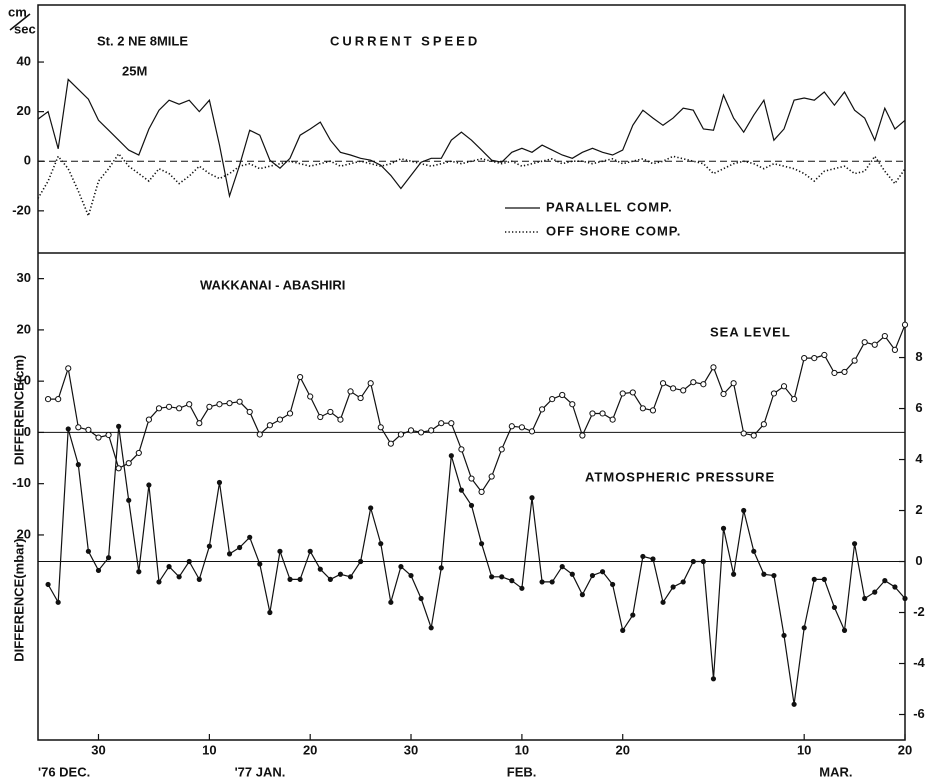 The height and width of the screenshot is (781, 927). Describe the element at coordinates (24, 277) in the screenshot. I see `y-tick-label: 30` at that location.